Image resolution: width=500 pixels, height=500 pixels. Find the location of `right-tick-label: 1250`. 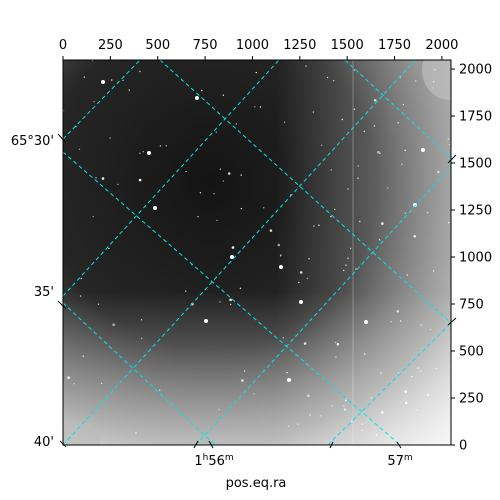

right-tick-label: 1250 is located at coordinates (475, 211).